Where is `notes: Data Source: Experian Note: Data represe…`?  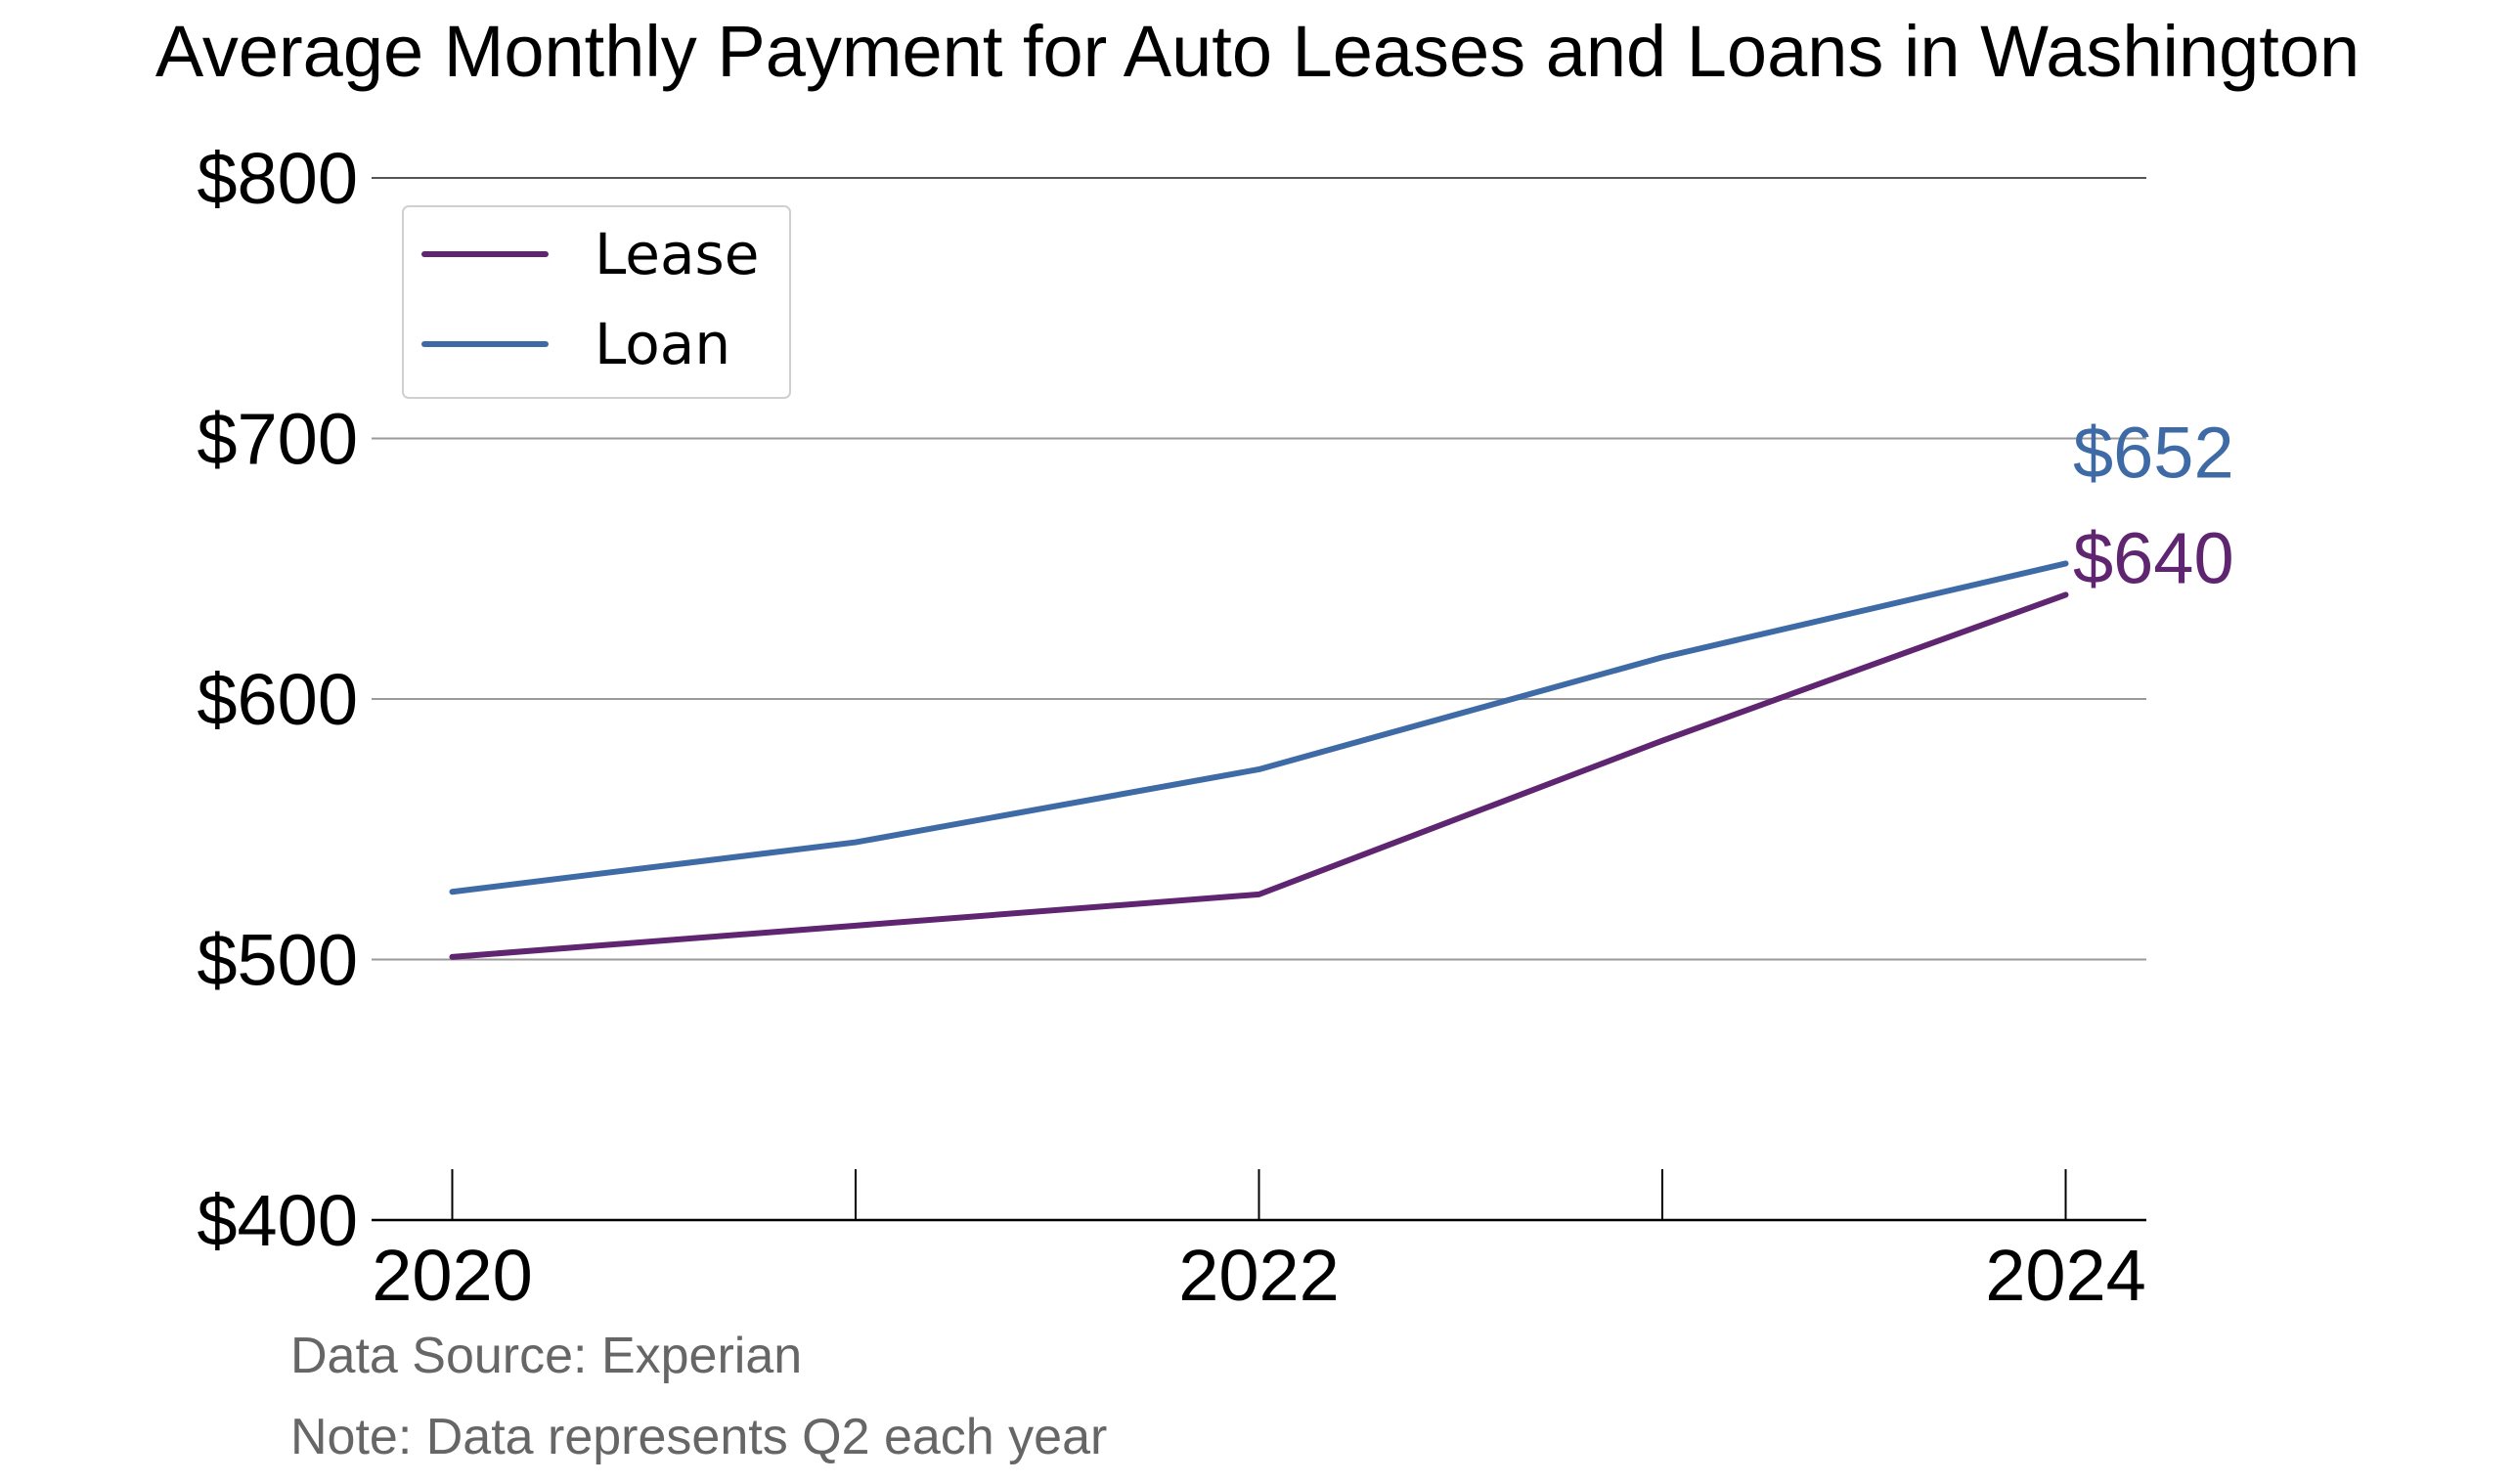
notes: Data Source: Experian Note: Data represe… is located at coordinates (698, 1396).